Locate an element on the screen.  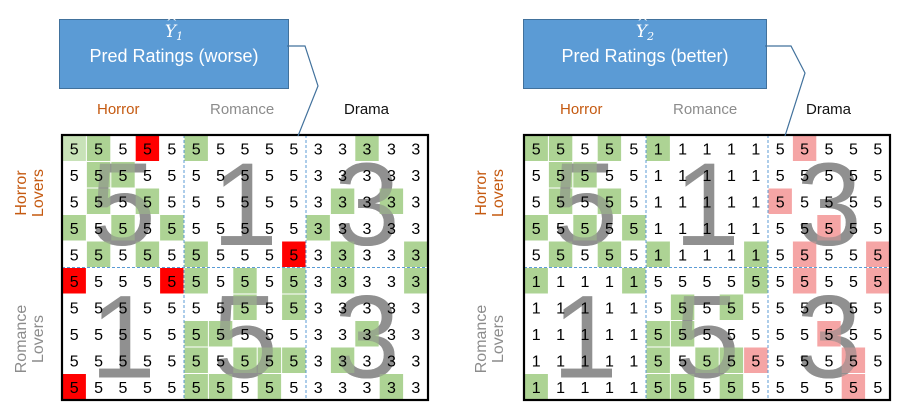
rating-cell-0-2-1: 5 is located at coordinates (98, 202).